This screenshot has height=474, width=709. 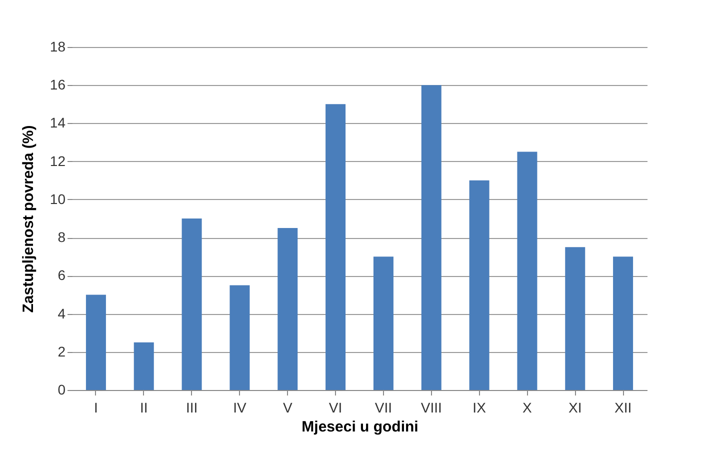 I want to click on y-tick-label: 14, so click(x=58, y=122).